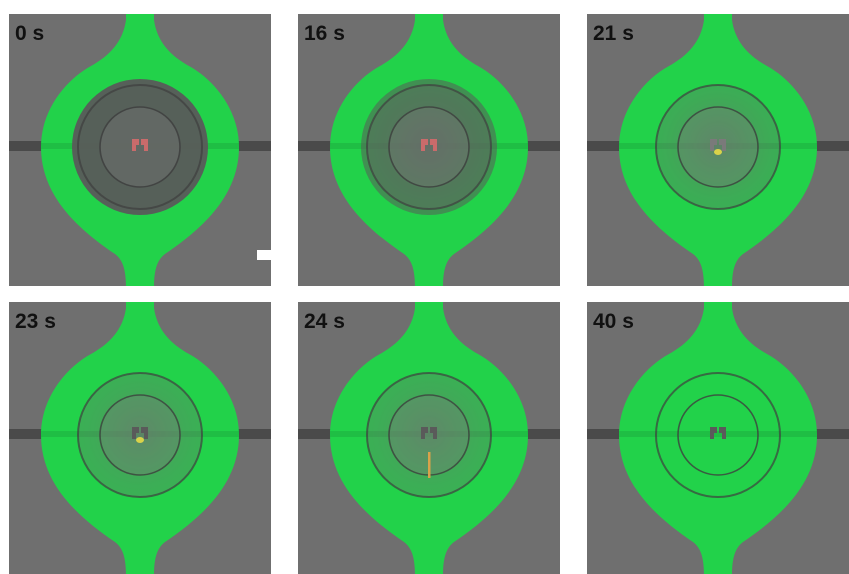 This screenshot has height=574, width=849. I want to click on frame-panel: 23 s, so click(140, 438).